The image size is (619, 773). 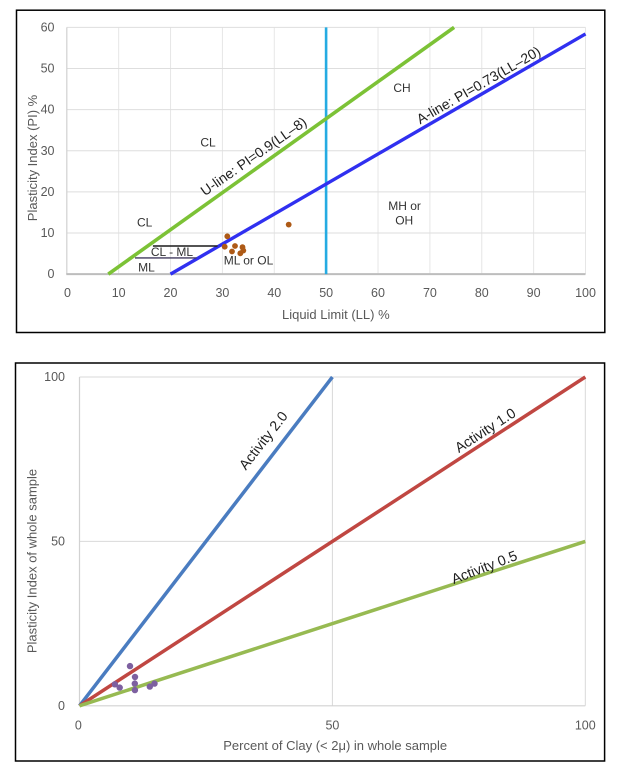 I want to click on svg-text: 90, so click(x=534, y=293).